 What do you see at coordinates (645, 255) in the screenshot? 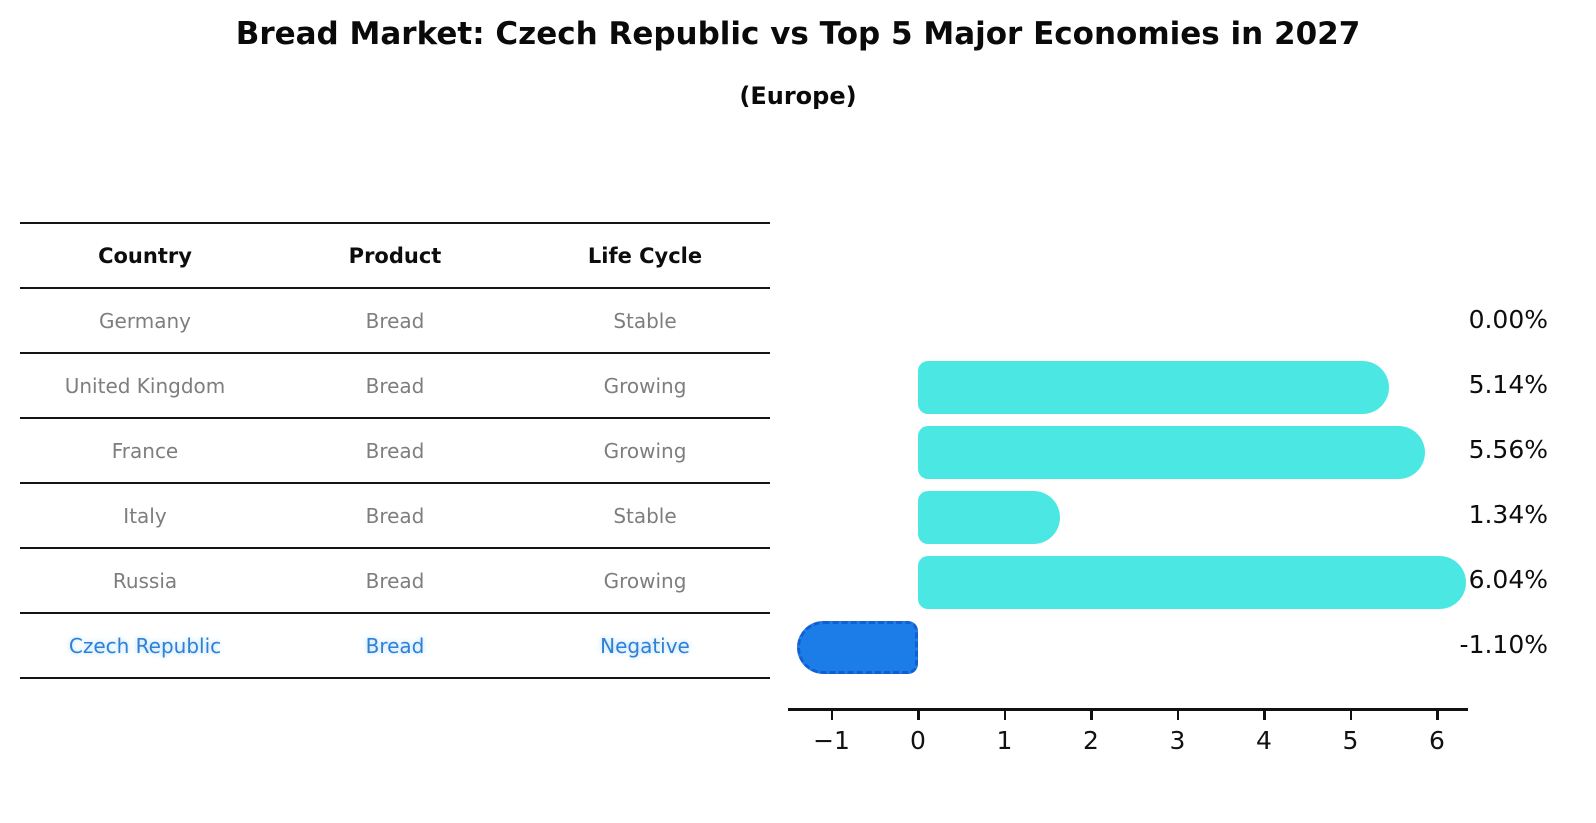
I see `column-header: Life Cycle` at bounding box center [645, 255].